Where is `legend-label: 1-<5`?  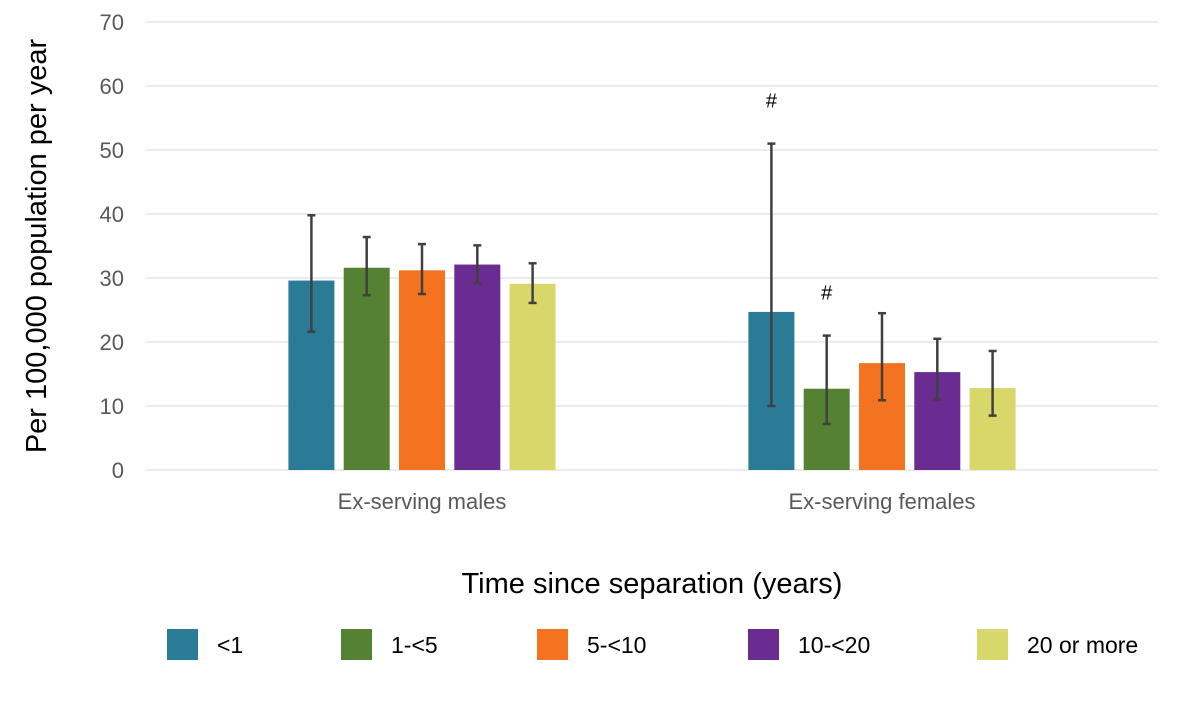 legend-label: 1-<5 is located at coordinates (414, 645).